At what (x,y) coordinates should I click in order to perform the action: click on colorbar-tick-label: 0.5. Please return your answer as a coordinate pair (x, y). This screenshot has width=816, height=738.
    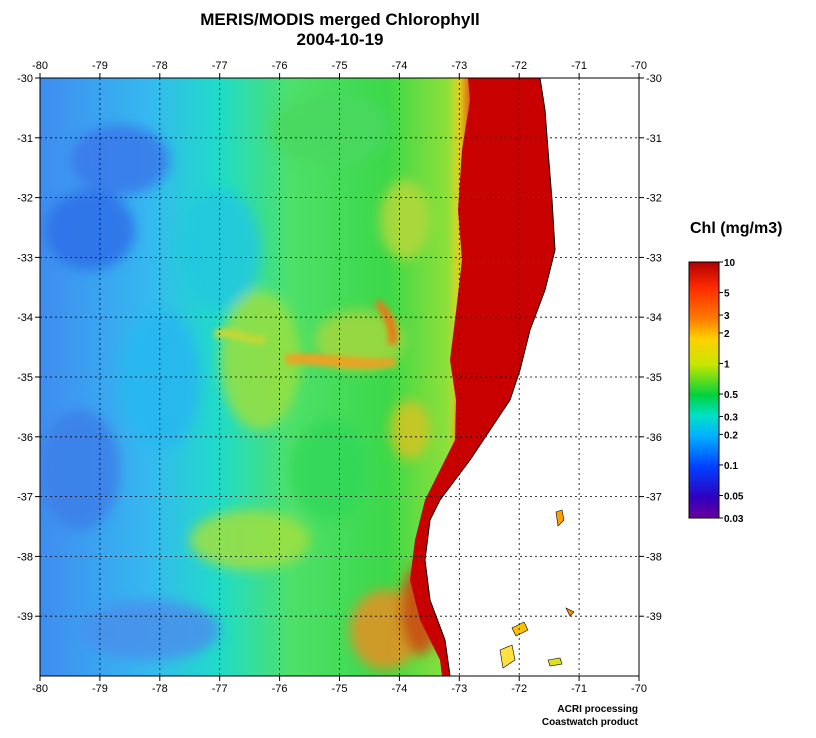
    Looking at the image, I should click on (731, 395).